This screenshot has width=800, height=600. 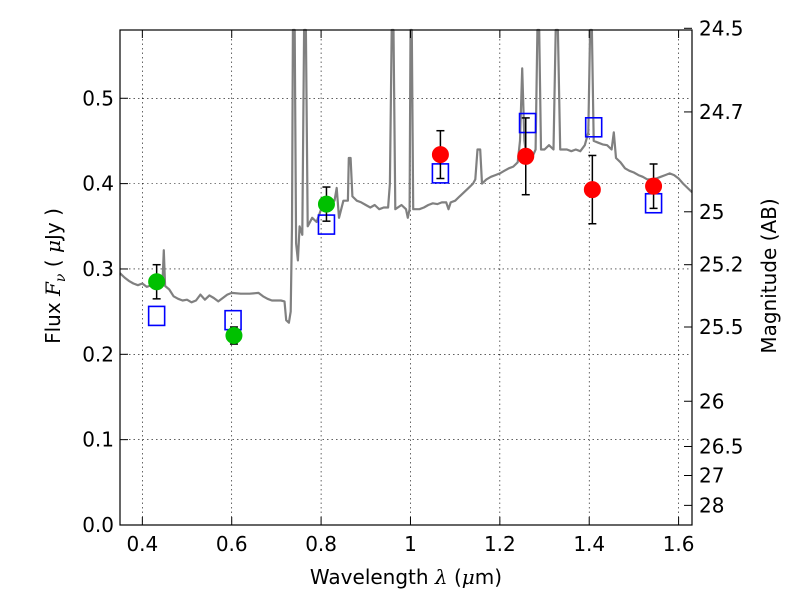 I want to click on x-tick-label: 0.8, so click(x=321, y=544).